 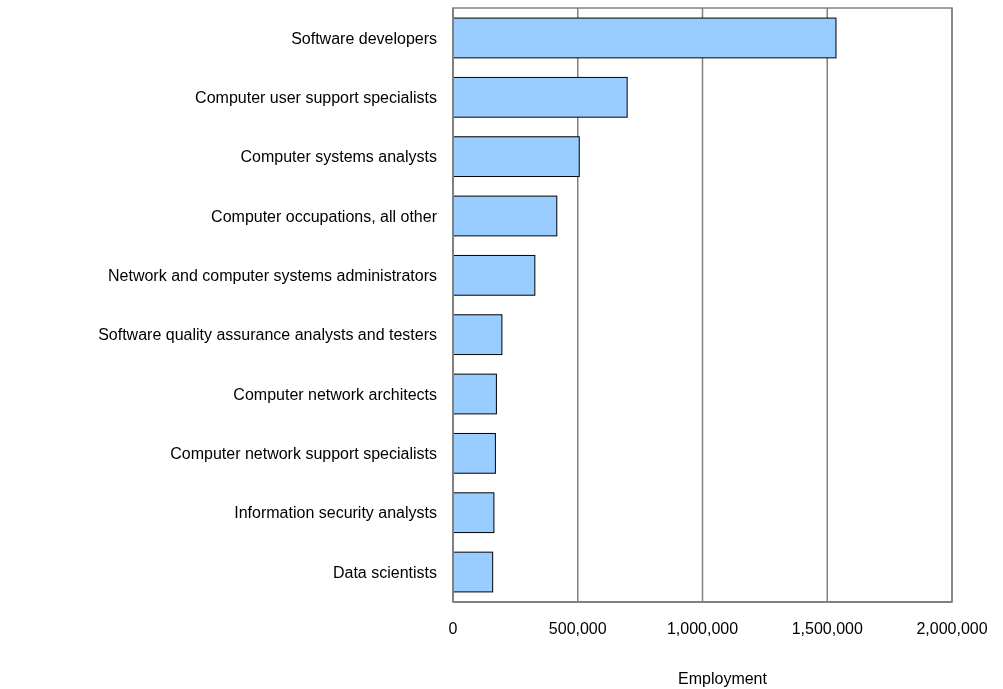 What do you see at coordinates (272, 275) in the screenshot?
I see `y-tick-label: Network and computer systems administrators` at bounding box center [272, 275].